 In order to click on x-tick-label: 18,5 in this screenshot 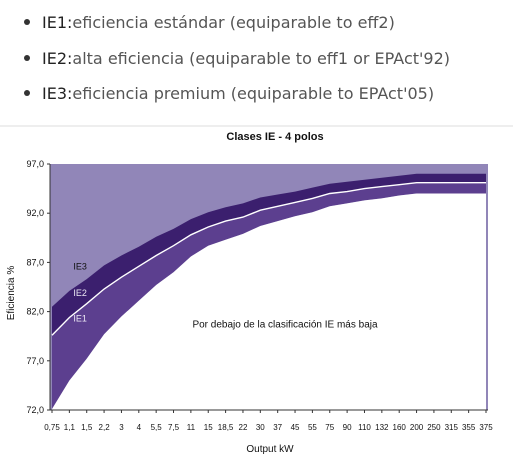, I will do `click(226, 427)`.